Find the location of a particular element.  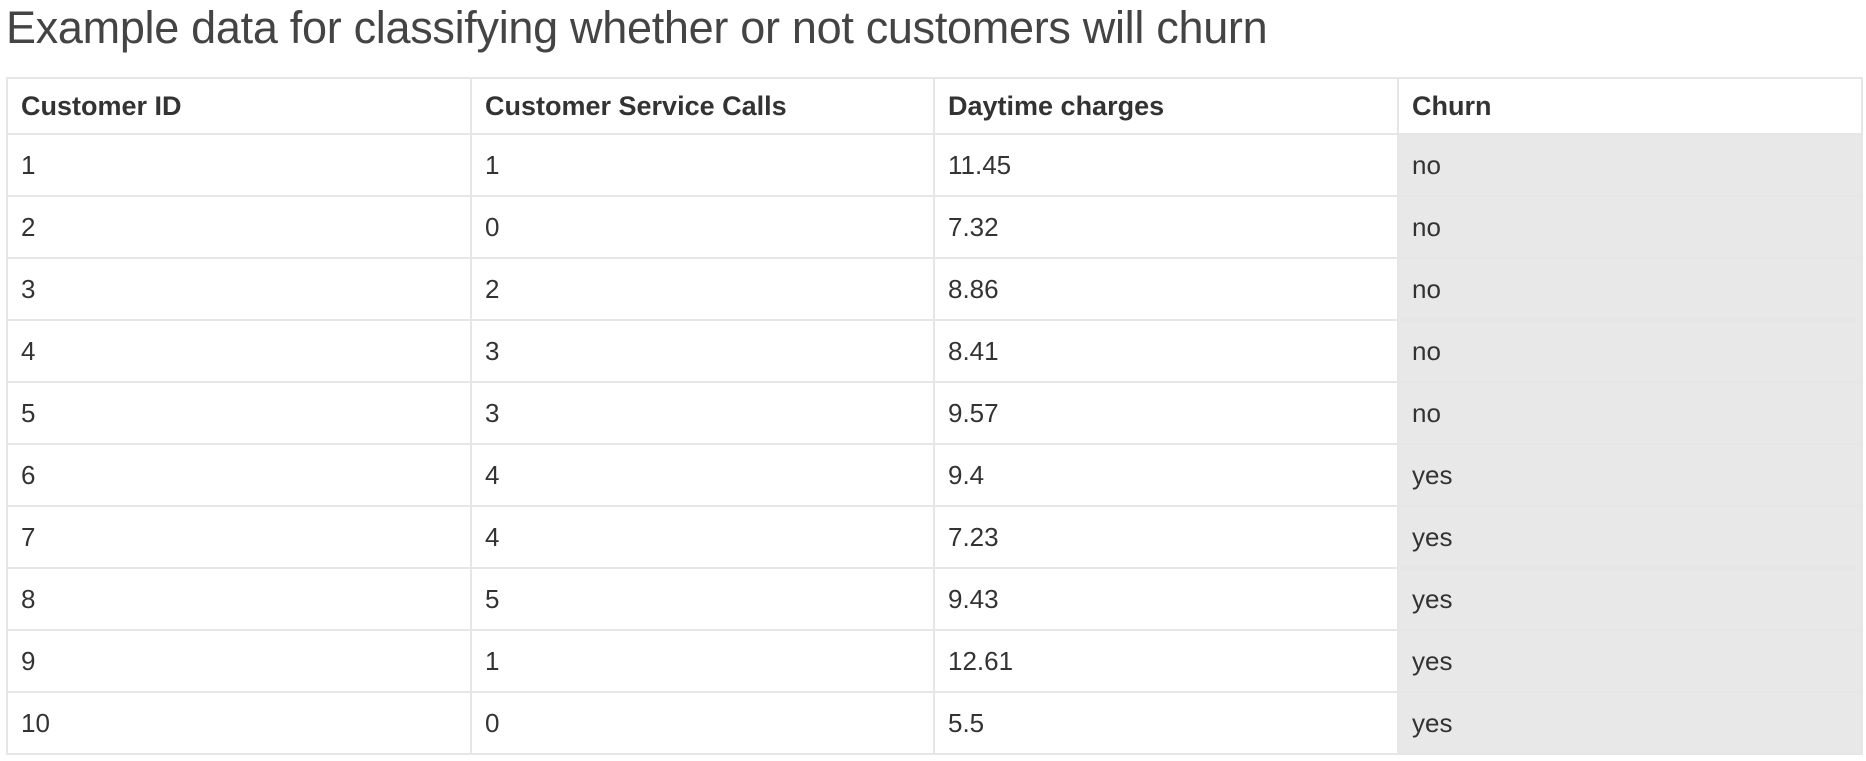

header-daytime-charges: Daytime charges is located at coordinates (1166, 106).